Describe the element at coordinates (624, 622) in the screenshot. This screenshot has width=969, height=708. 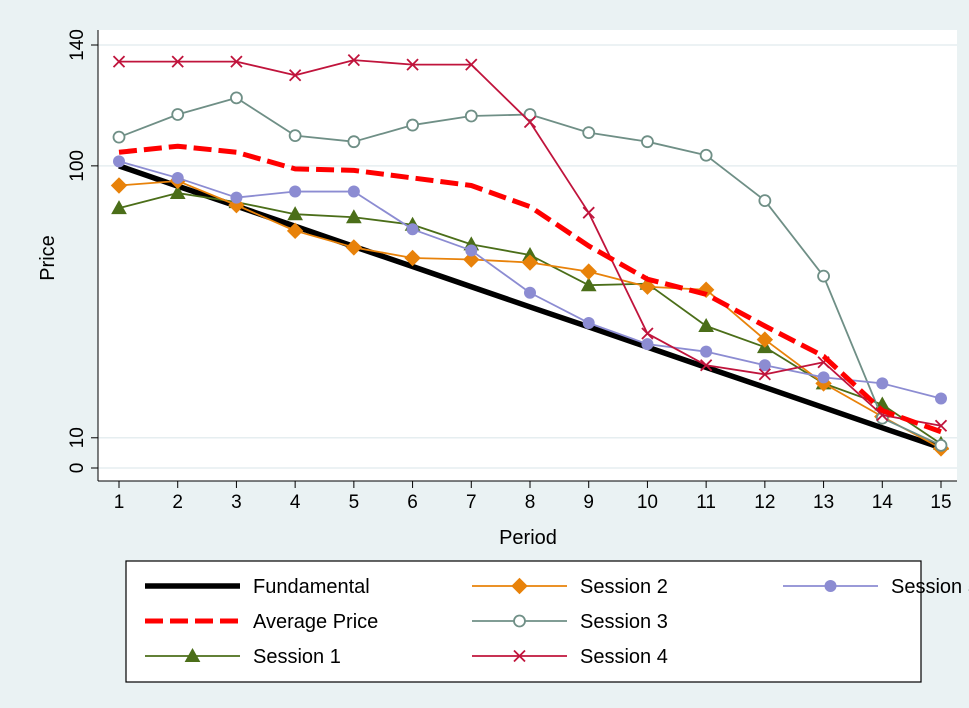
I see `legend-label-session-3: Session 3` at that location.